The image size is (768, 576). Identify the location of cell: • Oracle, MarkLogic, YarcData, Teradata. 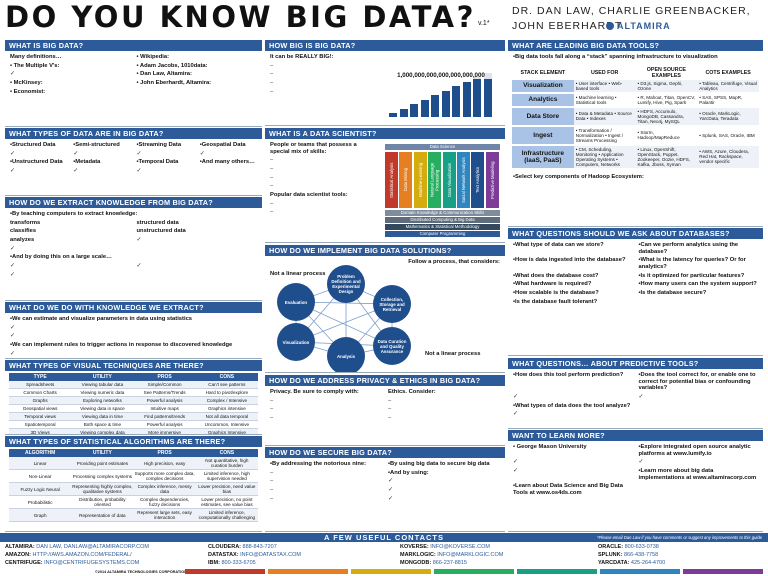
(728, 116).